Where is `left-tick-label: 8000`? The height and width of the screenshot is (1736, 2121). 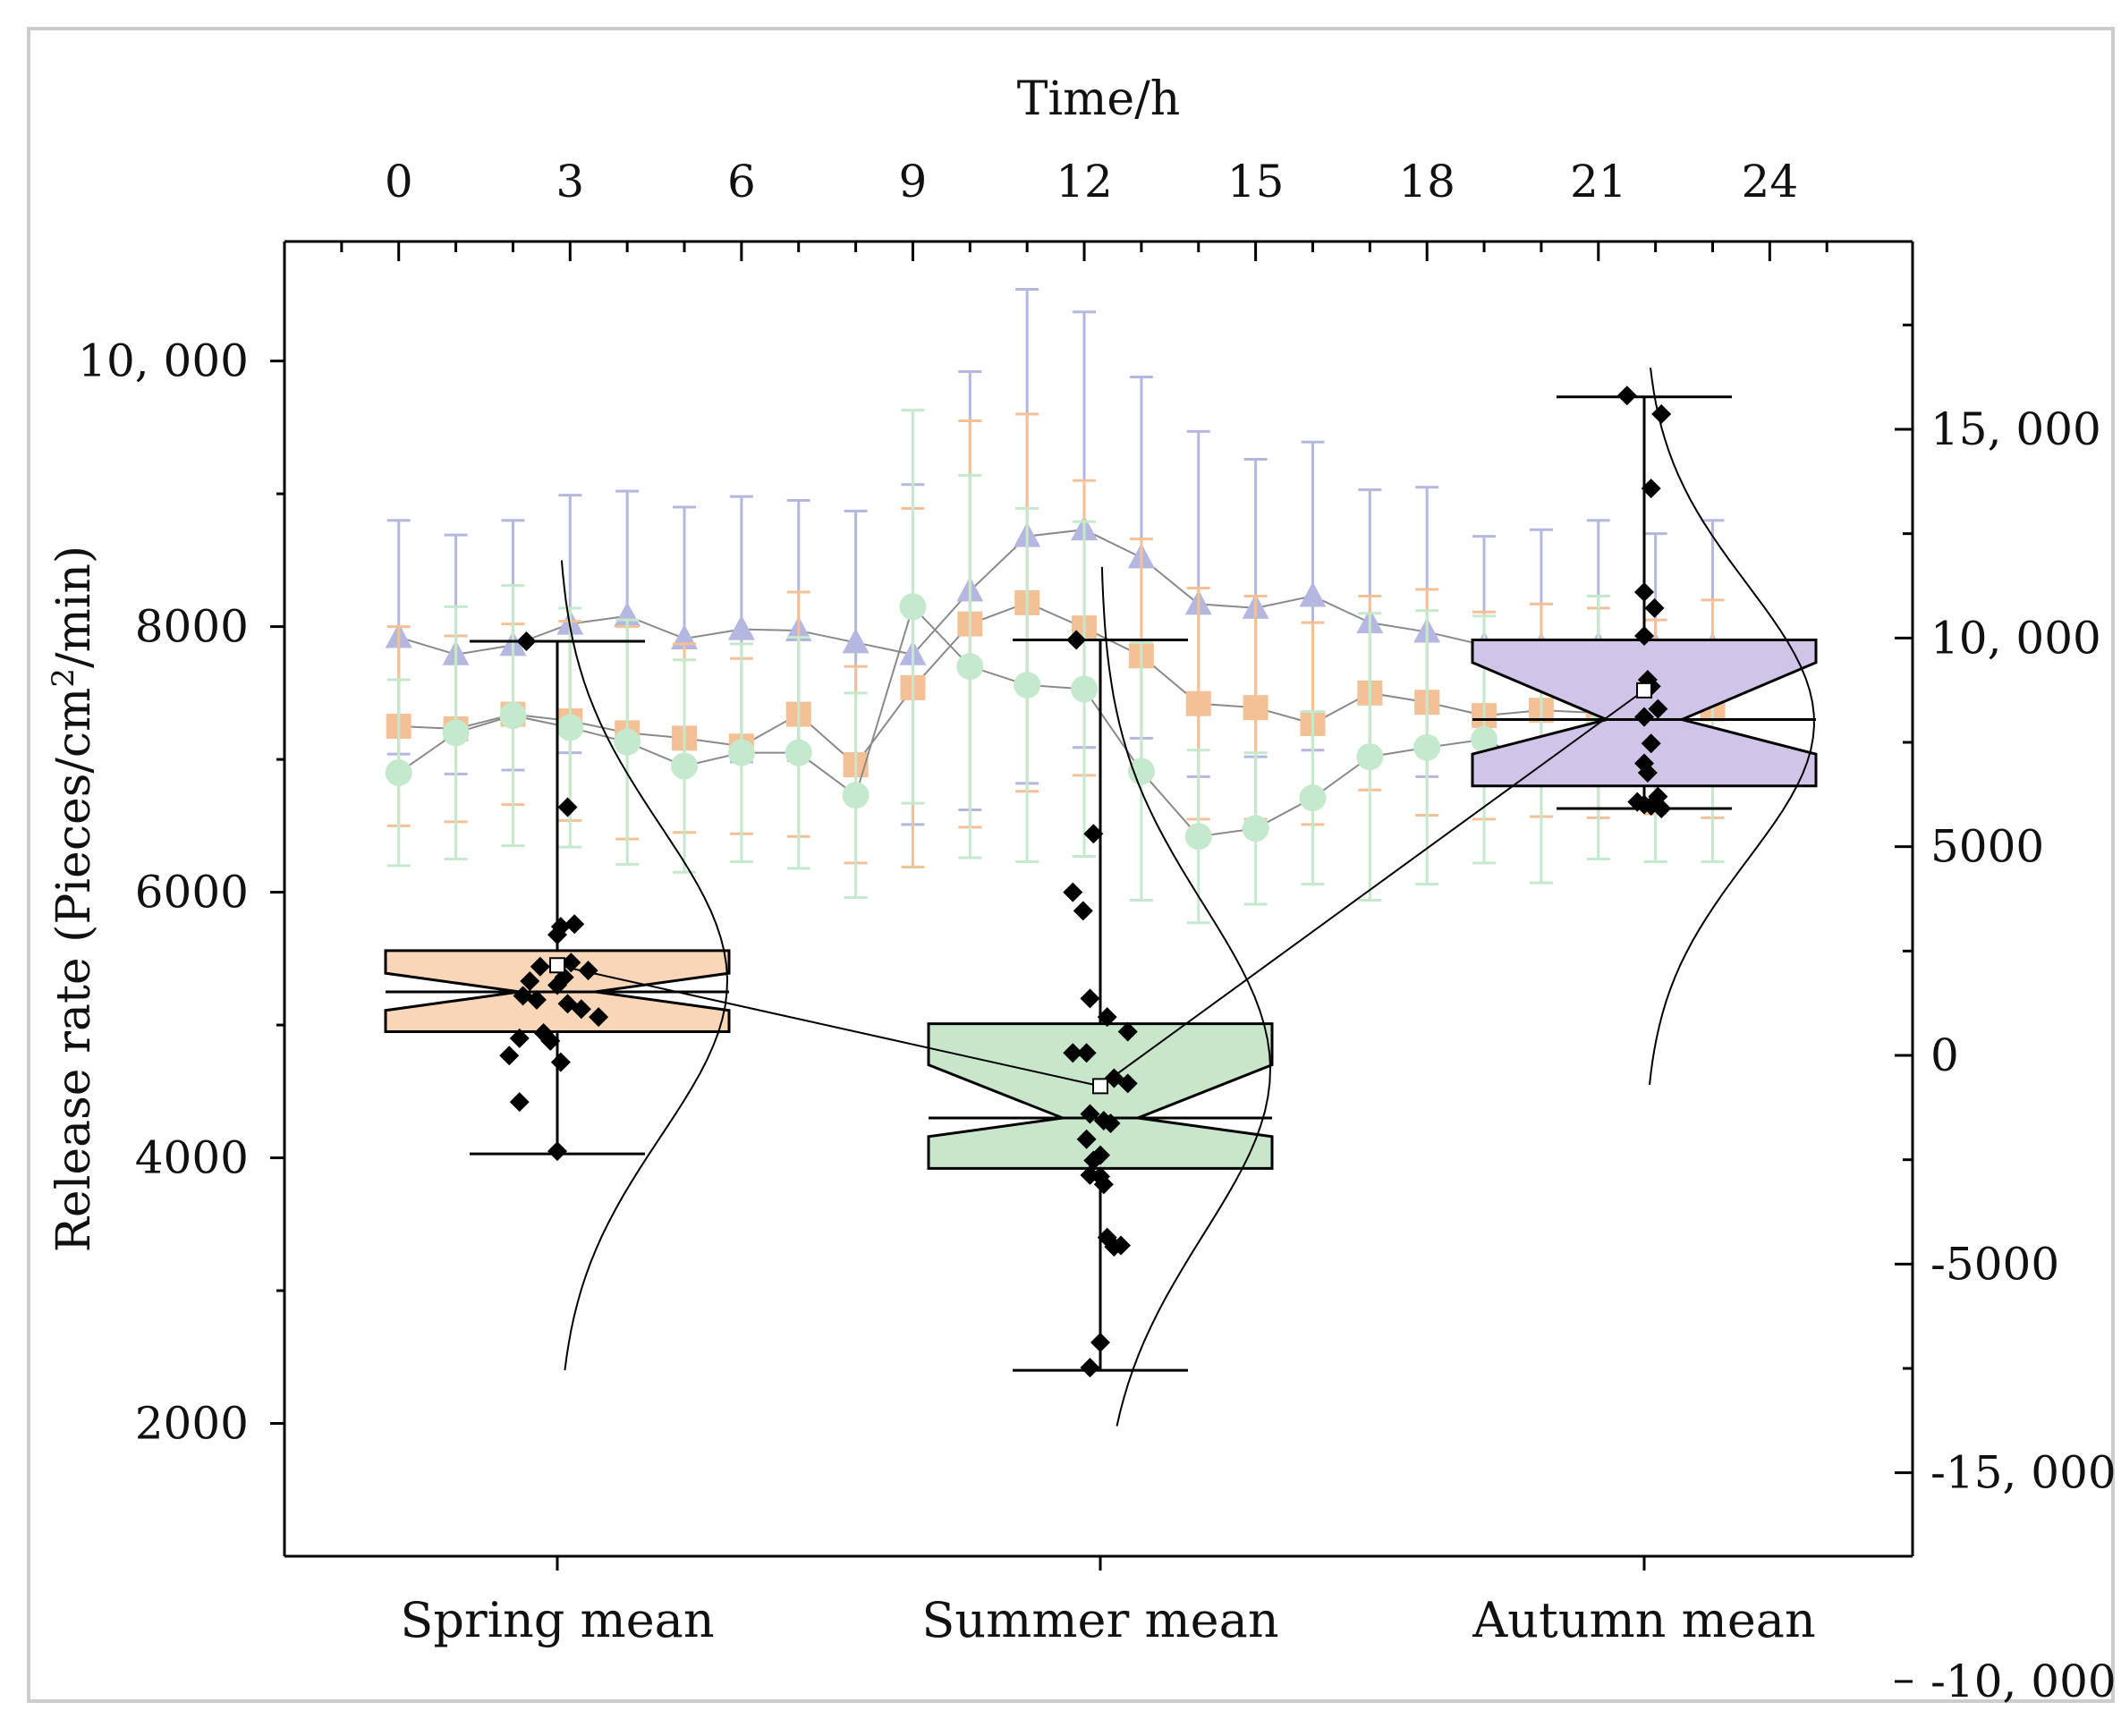
left-tick-label: 8000 is located at coordinates (192, 627).